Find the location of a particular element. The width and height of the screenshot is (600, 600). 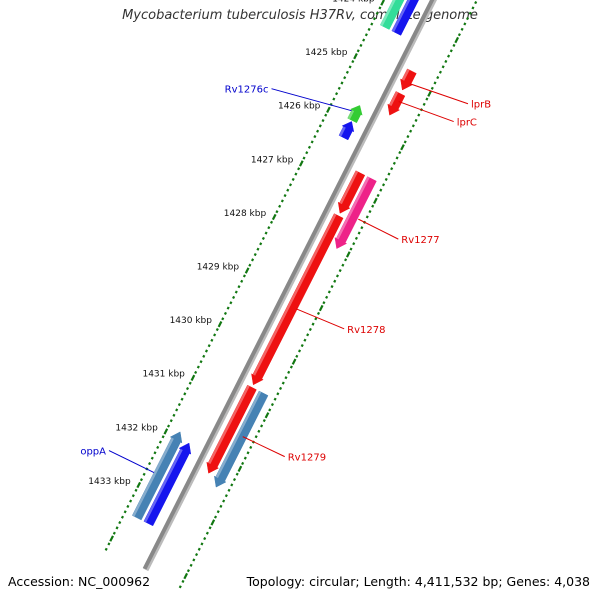

scale-label: 1425 kbp is located at coordinates (326, 53).